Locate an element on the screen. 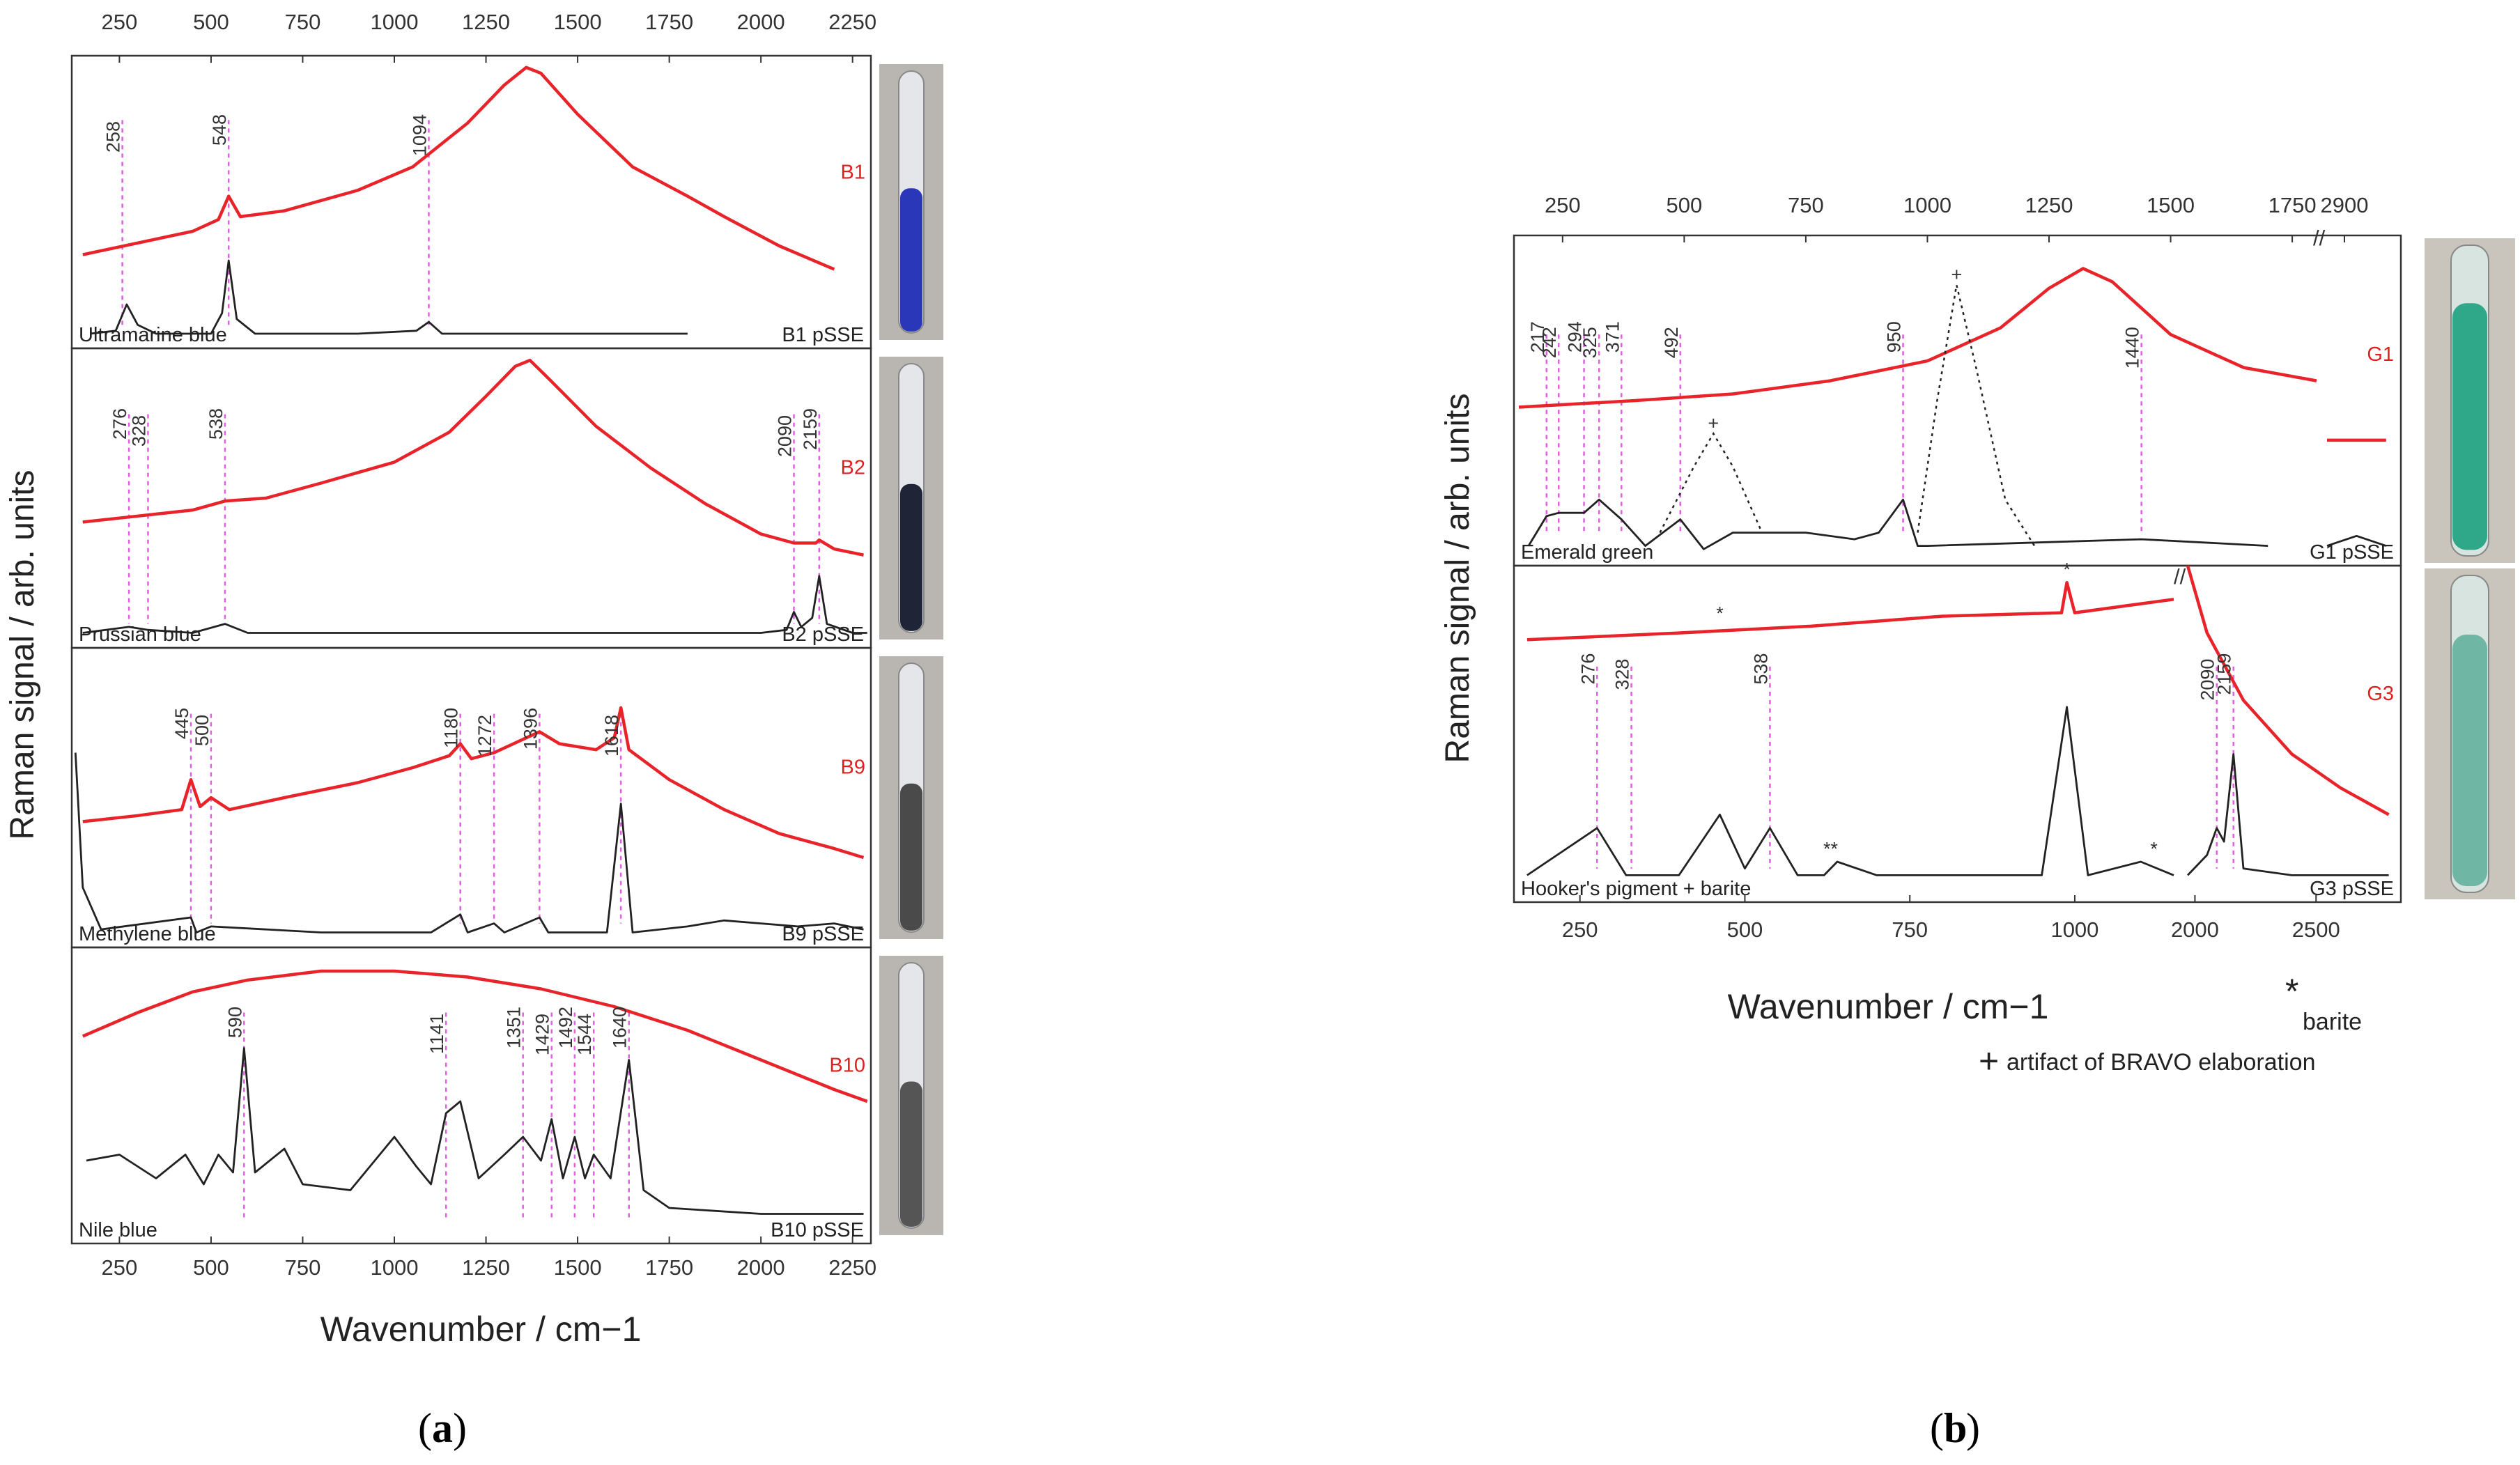 This screenshot has width=2520, height=1465. peak-label: 500 is located at coordinates (202, 730).